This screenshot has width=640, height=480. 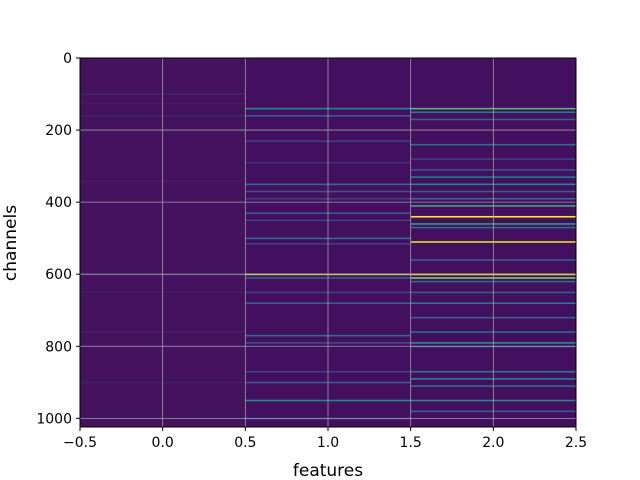 What do you see at coordinates (58, 275) in the screenshot?
I see `y-tick-label: 600` at bounding box center [58, 275].